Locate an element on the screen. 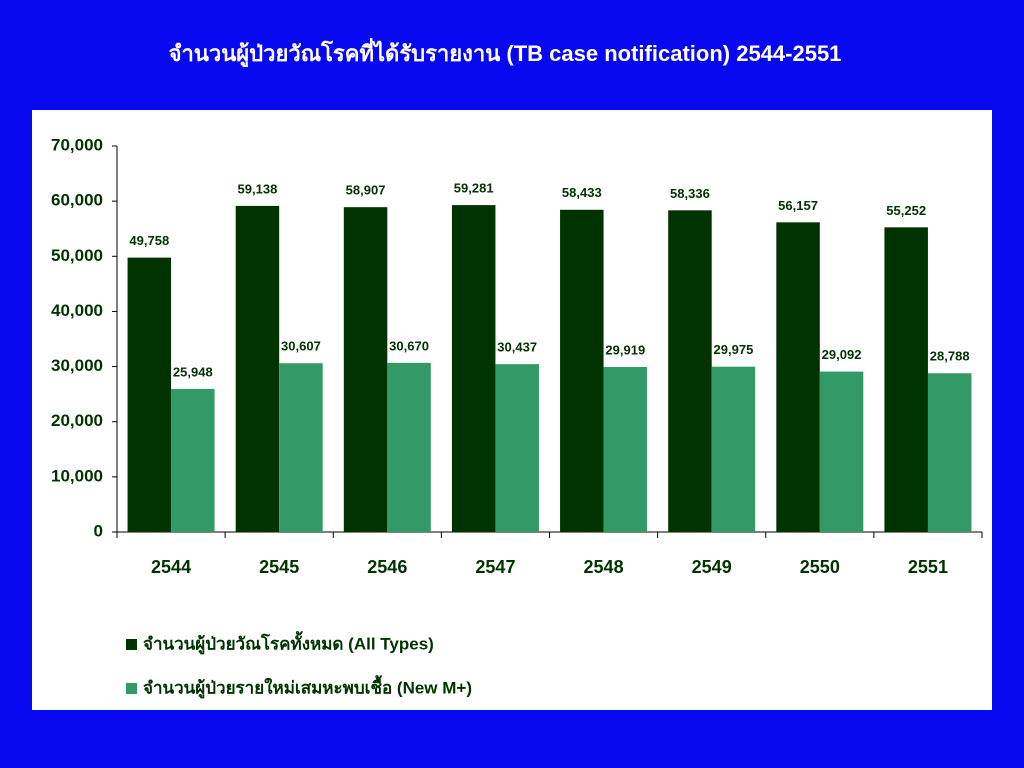 This screenshot has width=1024, height=768. y-tick-label: 70,000 is located at coordinates (77, 144).